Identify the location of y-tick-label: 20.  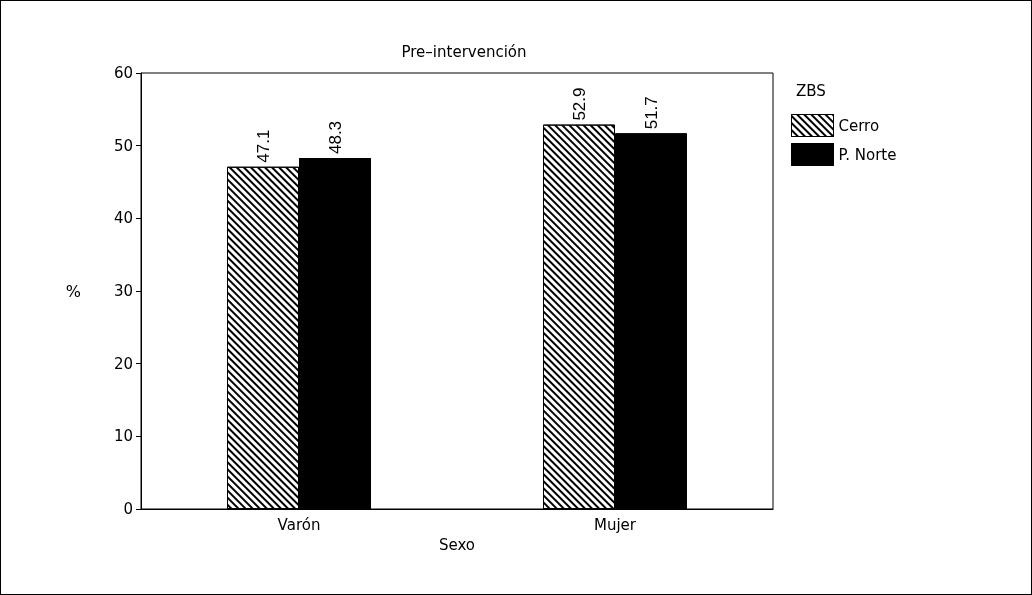
(123, 363).